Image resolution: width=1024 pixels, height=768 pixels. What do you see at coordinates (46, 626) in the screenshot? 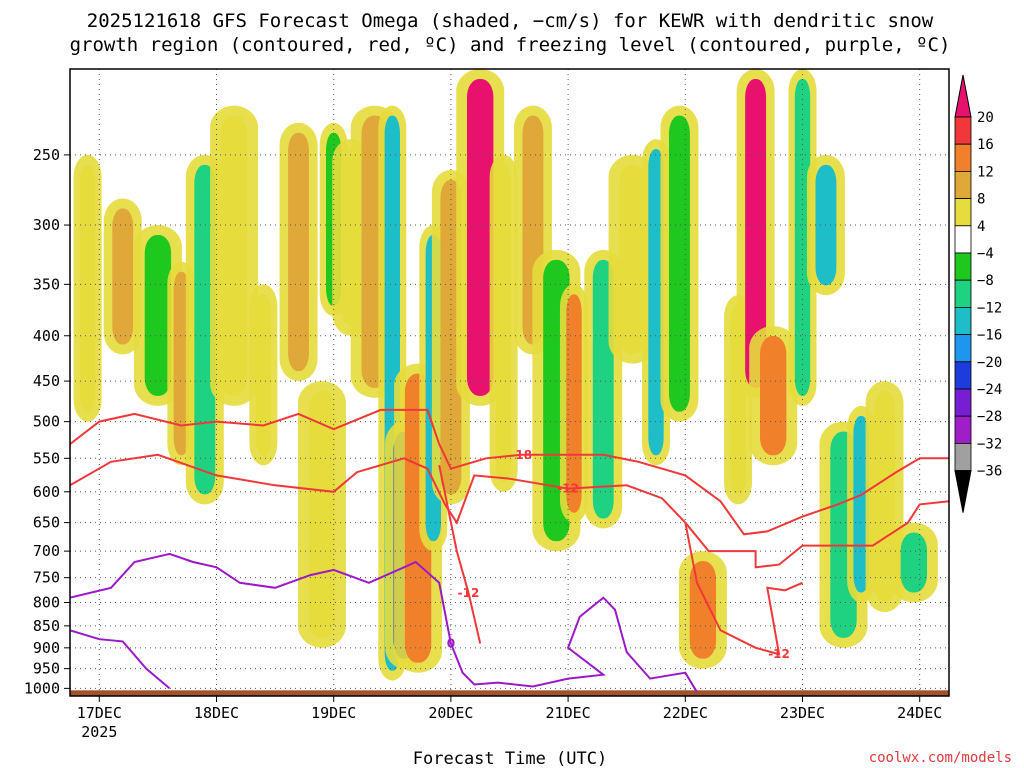
I see `y-tick-label: 850` at bounding box center [46, 626].